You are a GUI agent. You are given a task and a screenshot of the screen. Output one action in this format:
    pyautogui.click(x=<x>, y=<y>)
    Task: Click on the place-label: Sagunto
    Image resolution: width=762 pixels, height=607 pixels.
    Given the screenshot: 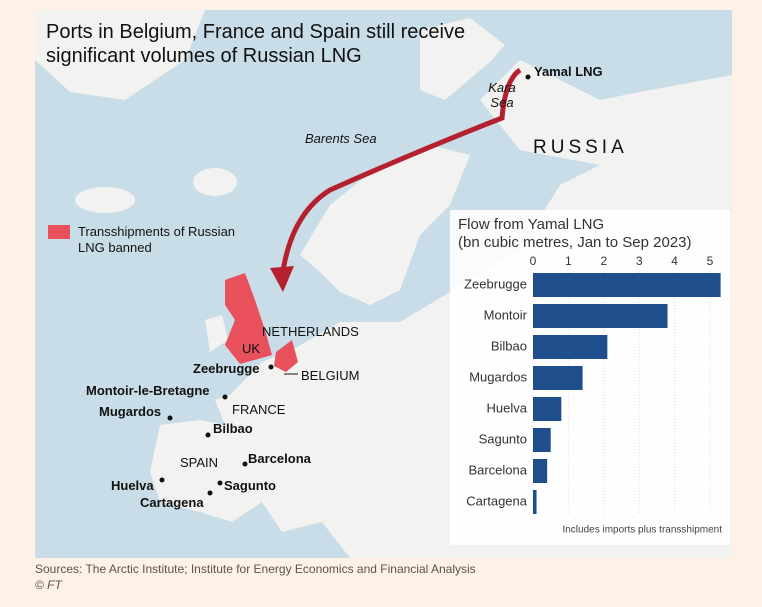 What is the action you would take?
    pyautogui.click(x=250, y=485)
    